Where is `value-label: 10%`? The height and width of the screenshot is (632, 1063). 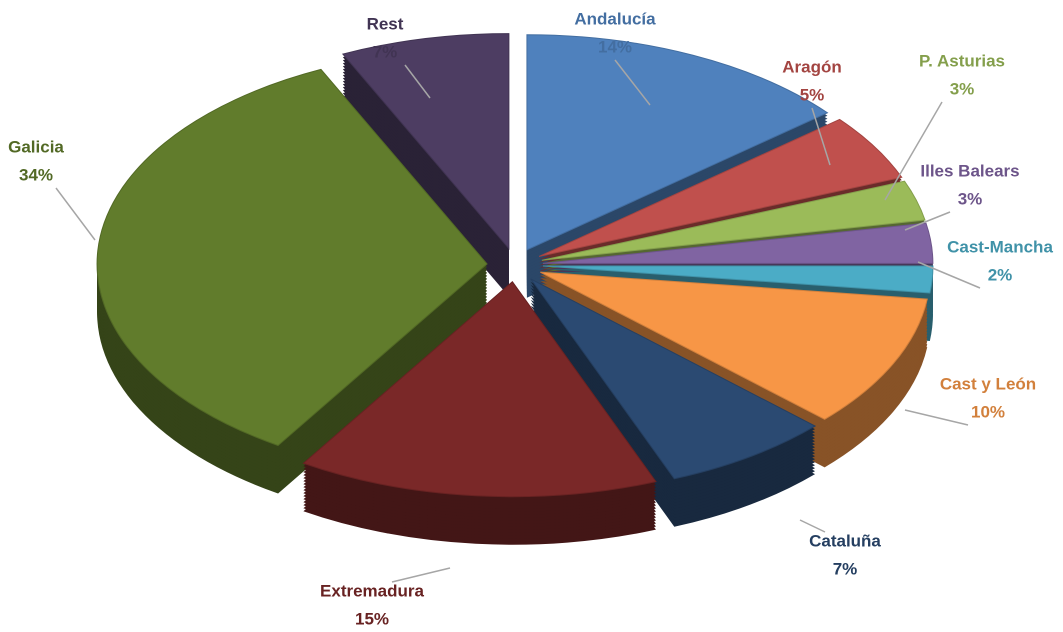
value-label: 10% is located at coordinates (988, 411).